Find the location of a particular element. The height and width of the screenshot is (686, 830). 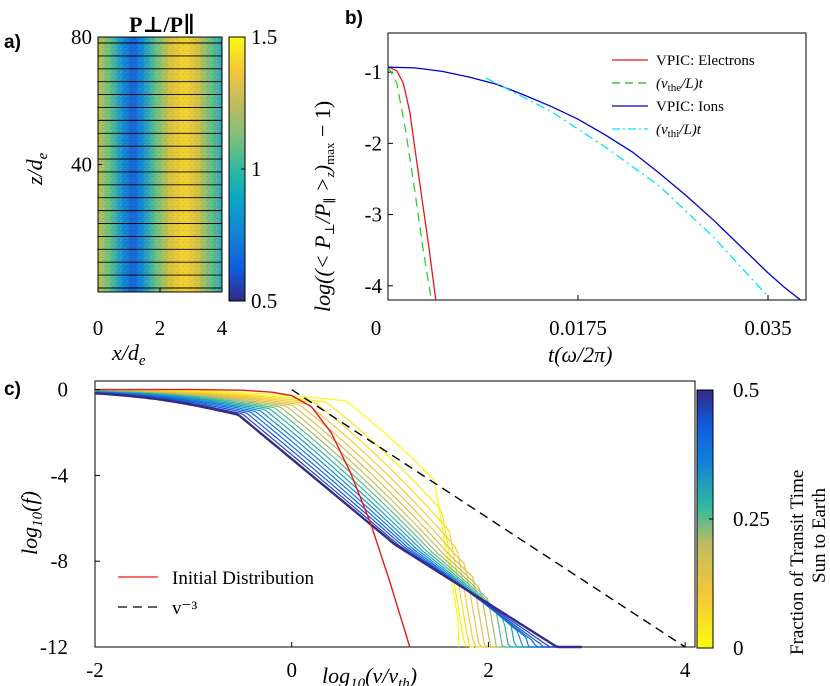

heatmap-noise is located at coordinates (160, 164).